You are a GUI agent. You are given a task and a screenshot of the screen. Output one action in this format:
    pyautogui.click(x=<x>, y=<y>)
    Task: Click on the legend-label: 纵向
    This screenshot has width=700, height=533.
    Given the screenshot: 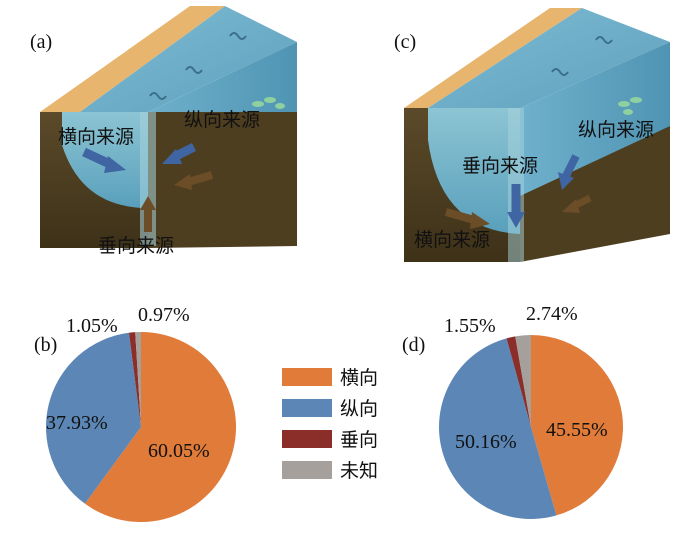 What is the action you would take?
    pyautogui.click(x=359, y=409)
    